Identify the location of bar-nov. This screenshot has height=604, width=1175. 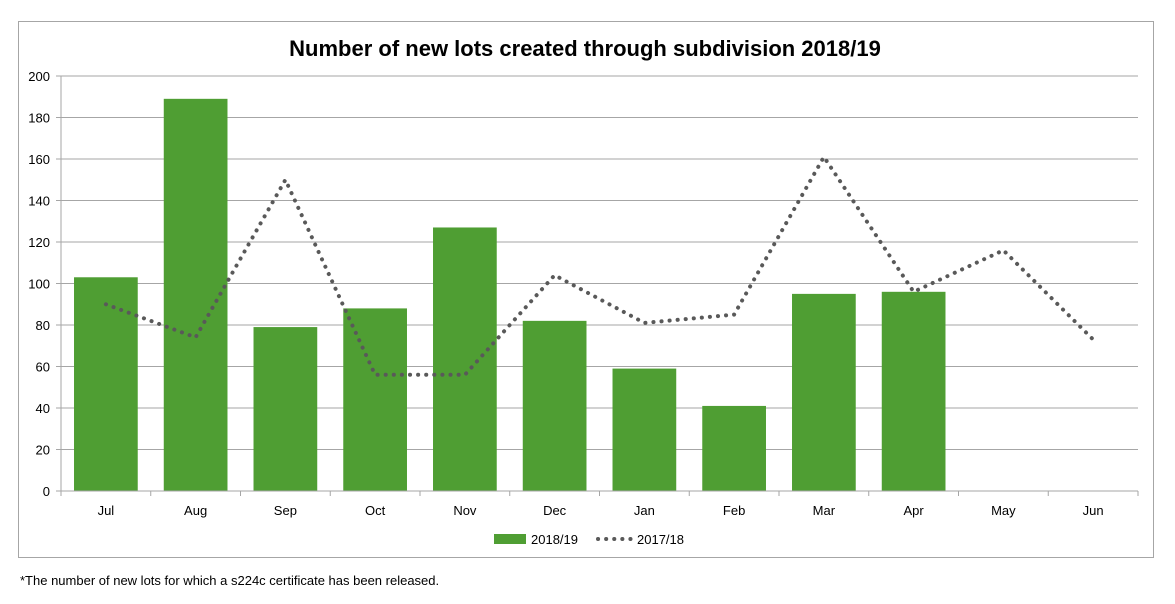
(465, 359).